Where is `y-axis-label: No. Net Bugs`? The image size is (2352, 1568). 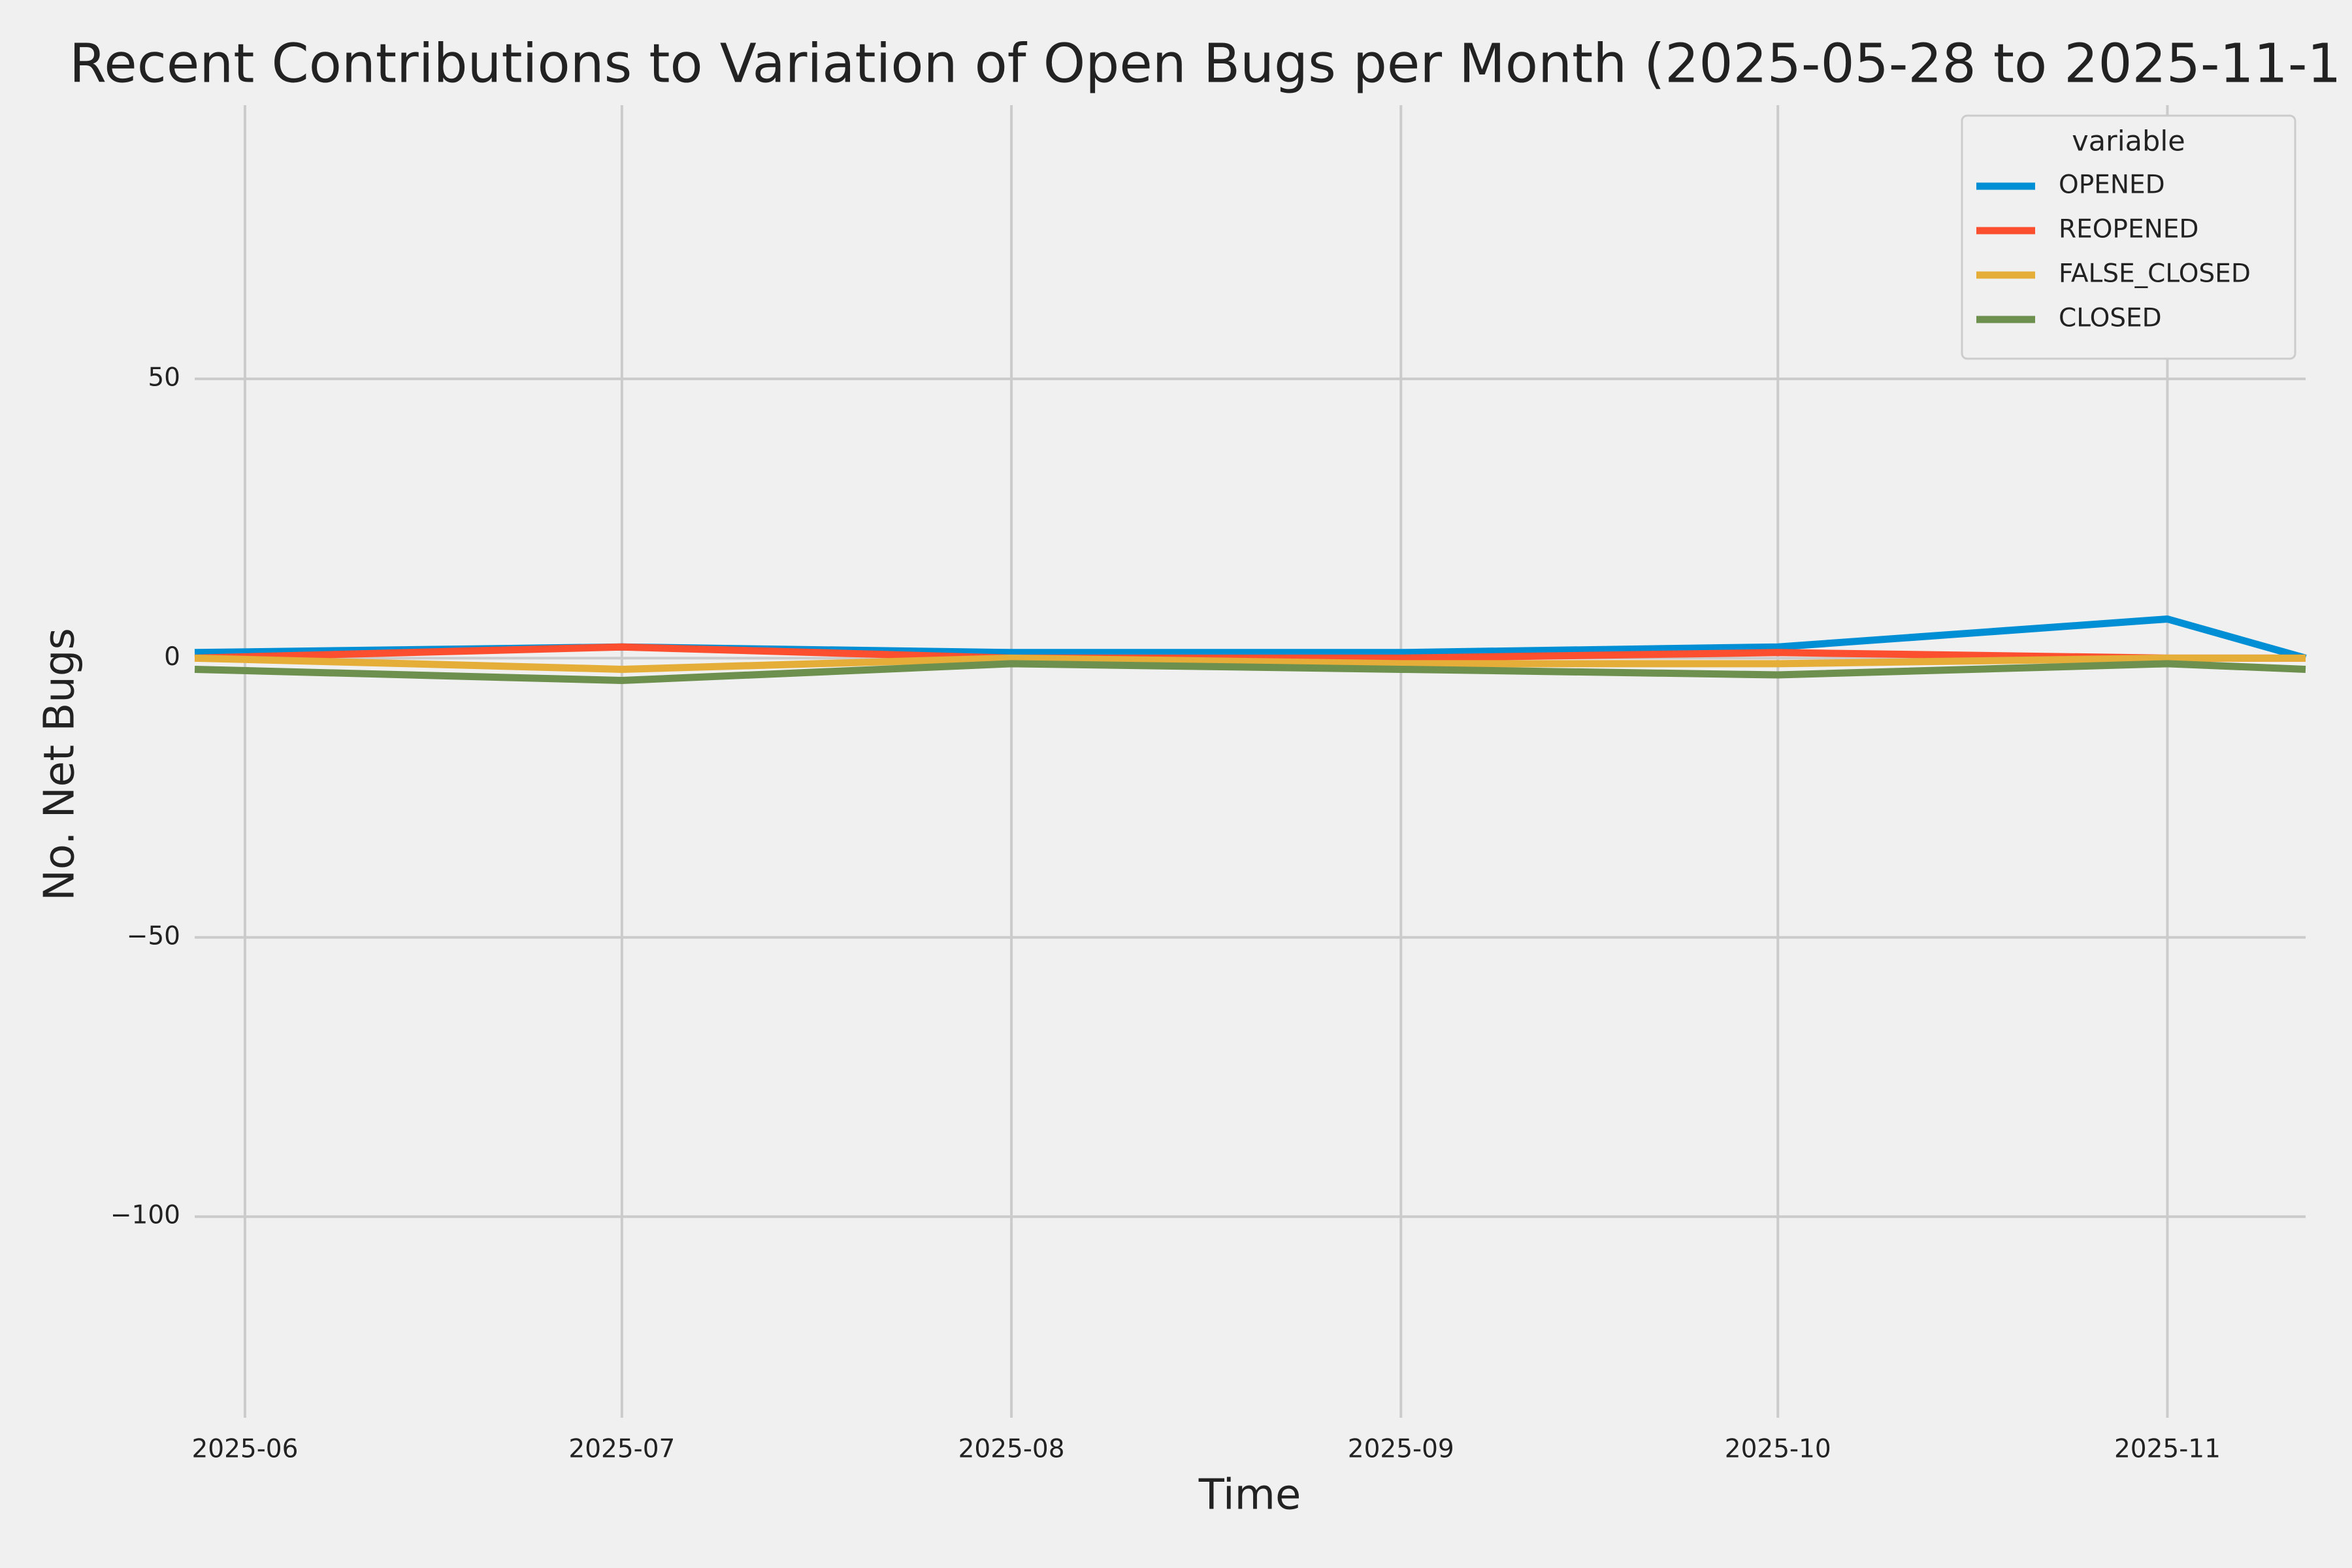
y-axis-label: No. Net Bugs is located at coordinates (60, 764).